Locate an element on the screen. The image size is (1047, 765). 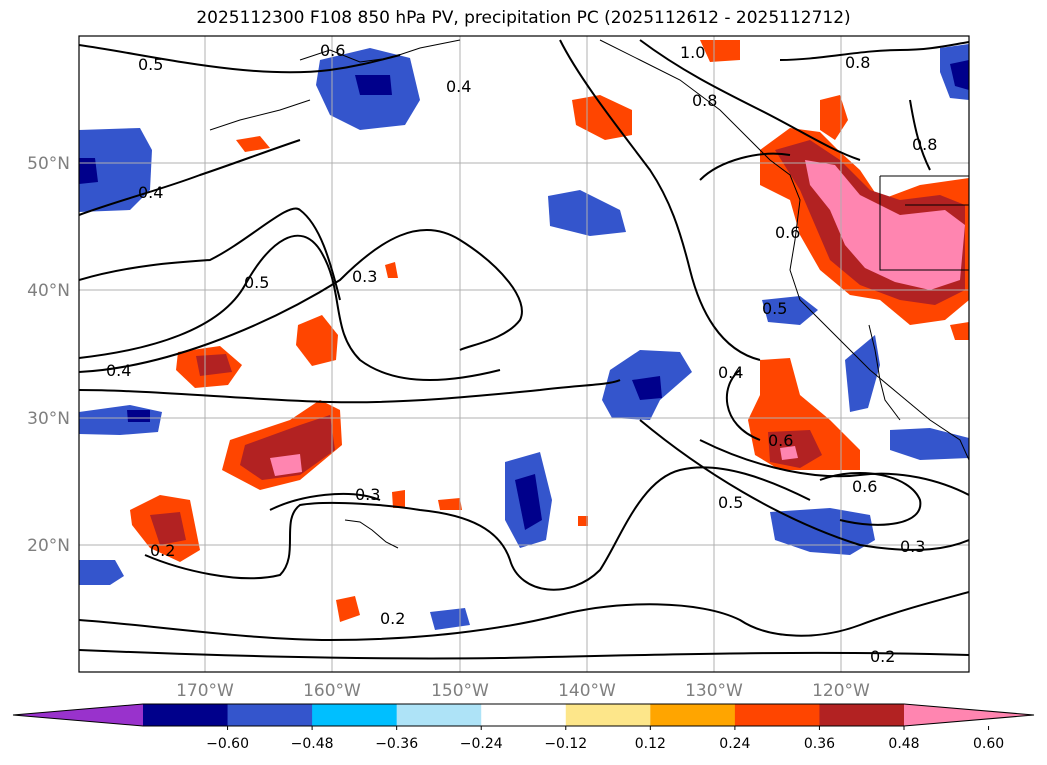
colorbar-tick-label: −0.36 is located at coordinates (396, 744).